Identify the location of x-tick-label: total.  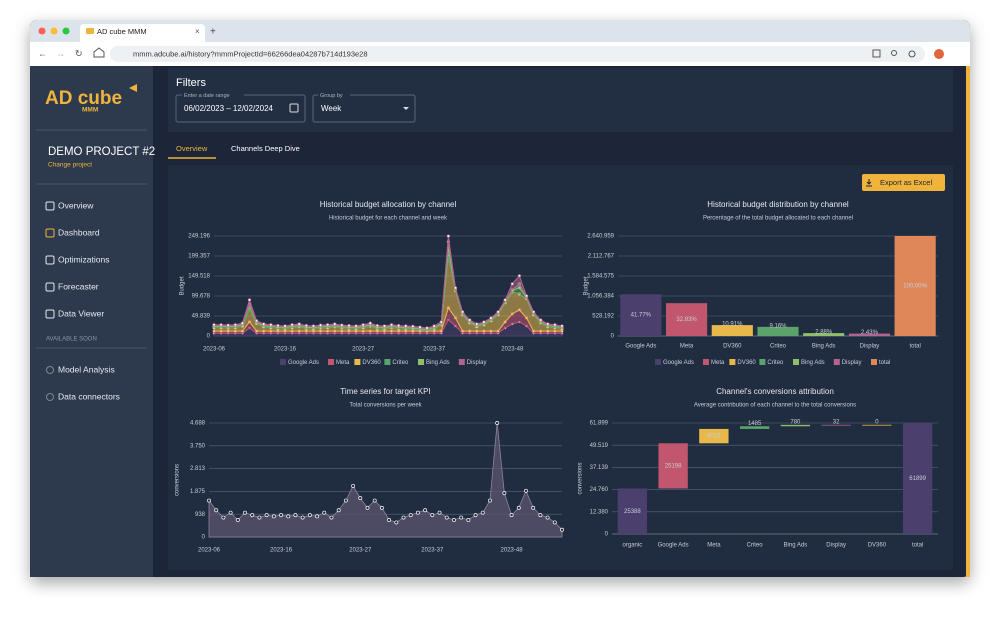
(914, 347).